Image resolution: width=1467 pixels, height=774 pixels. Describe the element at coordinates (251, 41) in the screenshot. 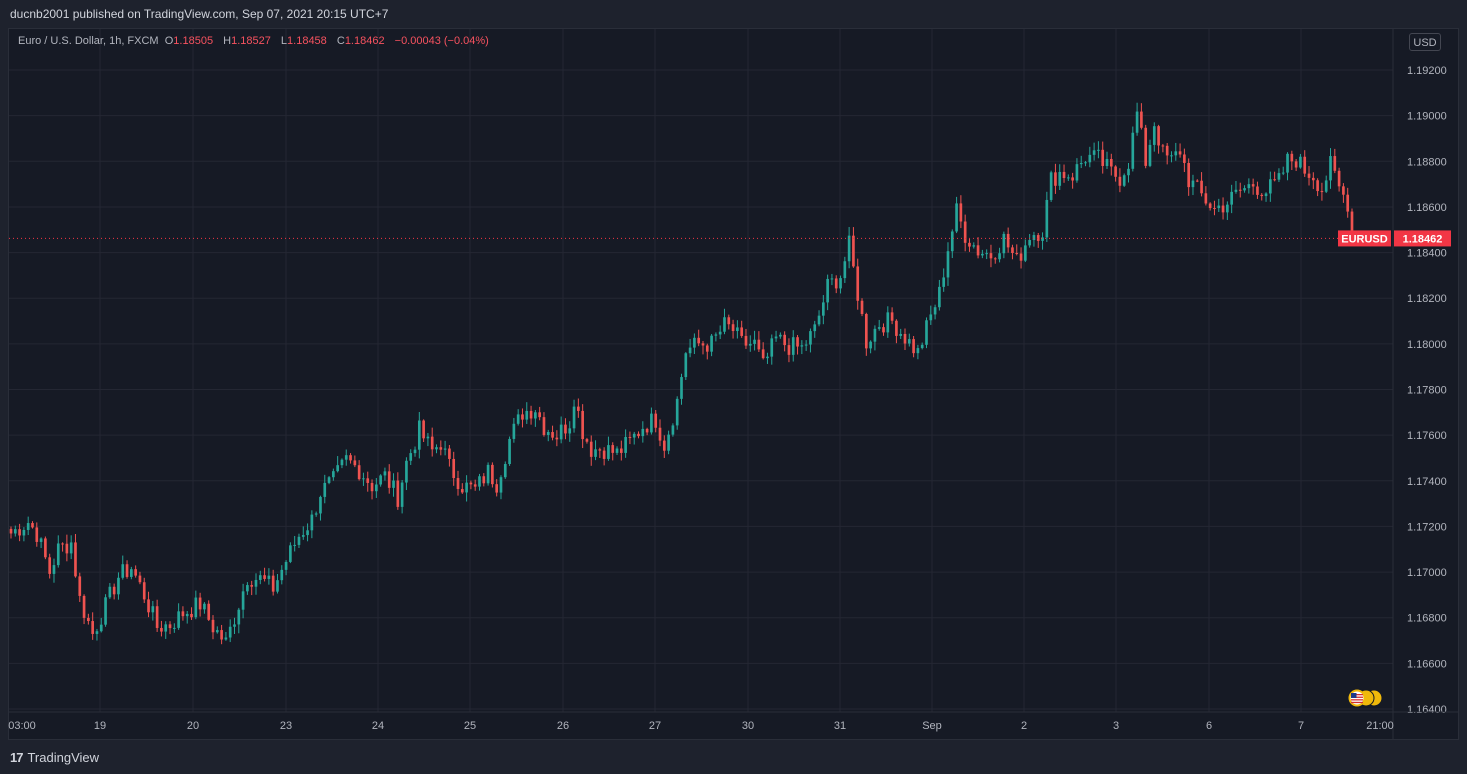

I see `high-value: 1.18527` at that location.